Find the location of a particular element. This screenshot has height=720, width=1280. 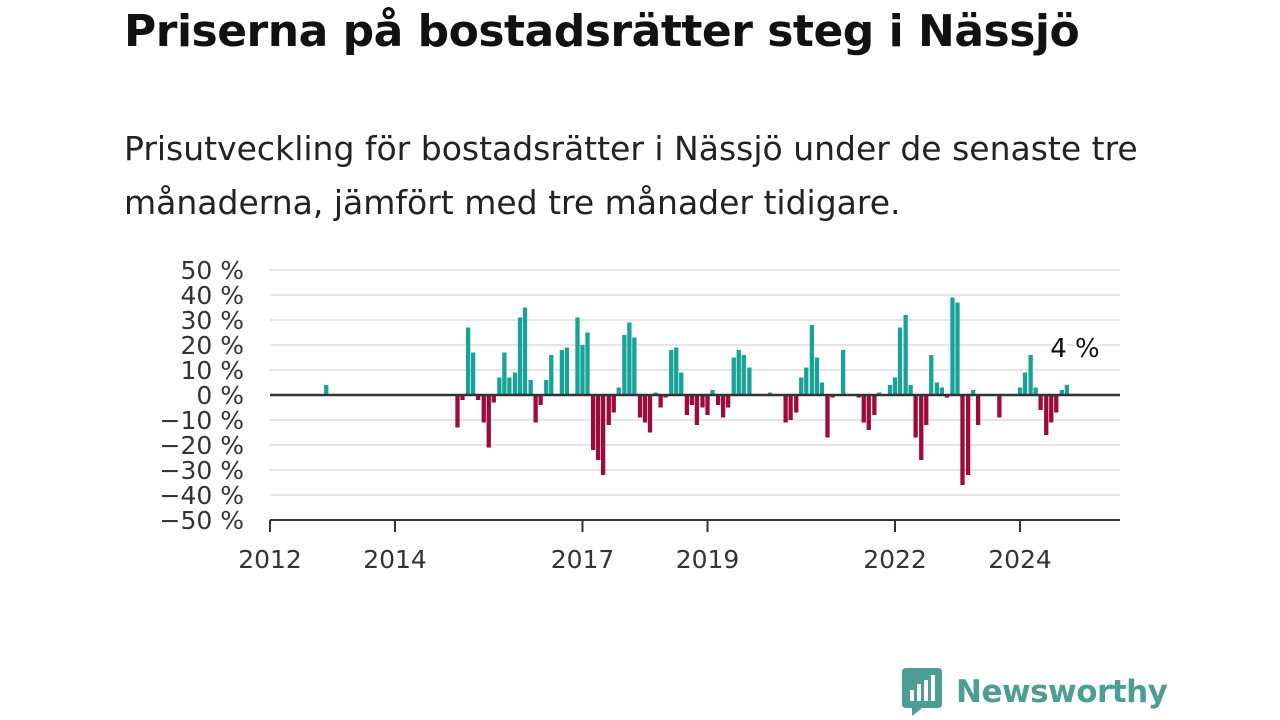

x-tick-label: 2017 is located at coordinates (583, 559).